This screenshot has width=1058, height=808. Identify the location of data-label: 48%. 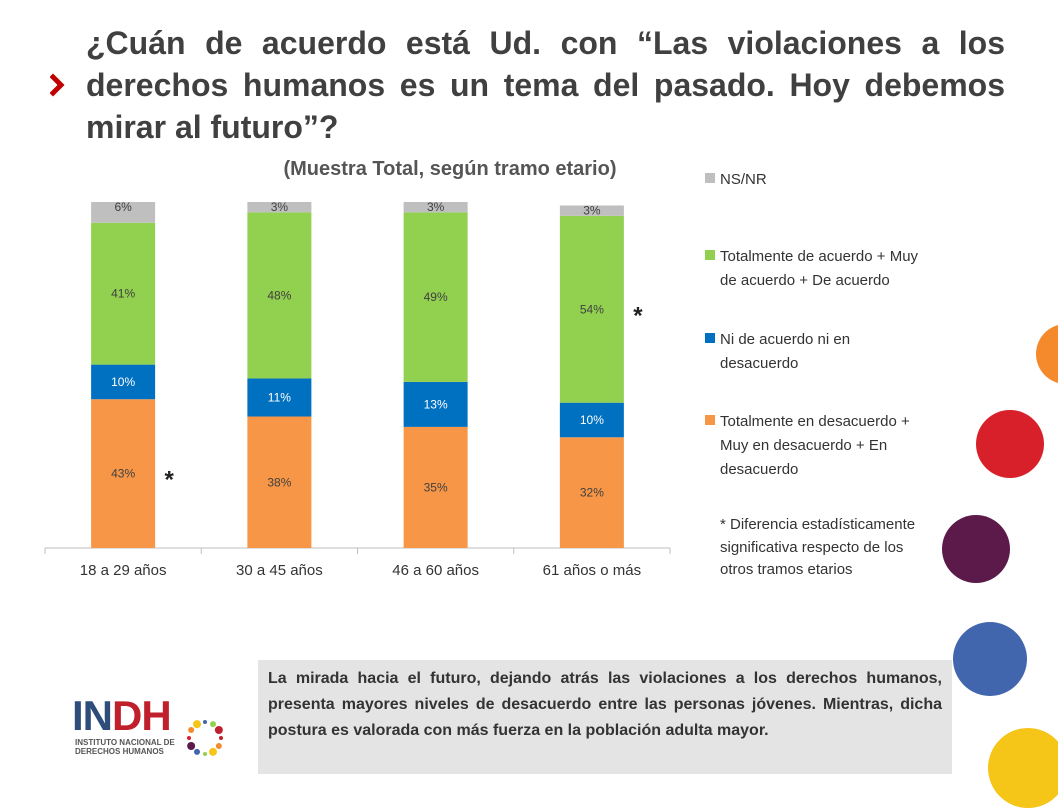
(279, 295).